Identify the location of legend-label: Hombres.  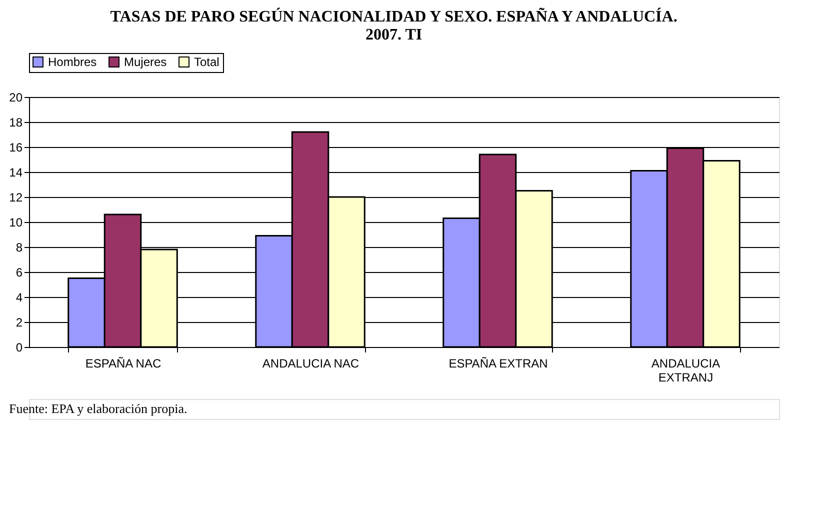
(72, 62).